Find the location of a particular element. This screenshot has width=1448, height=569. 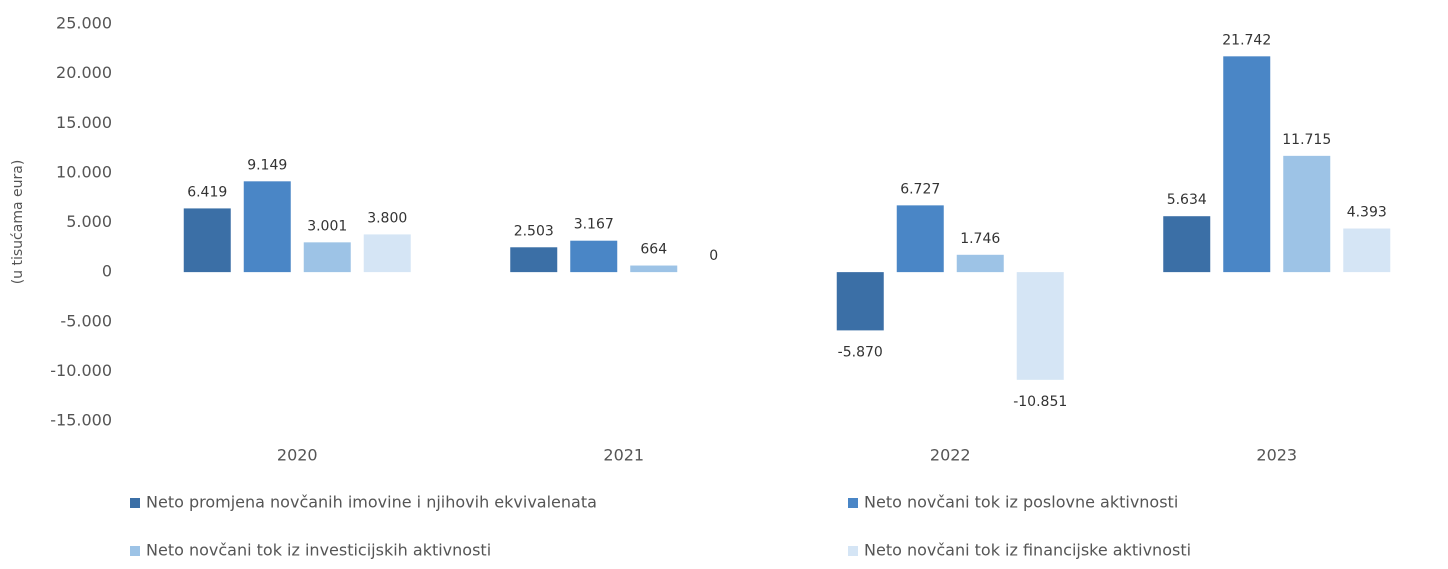

value-label: 3.001 is located at coordinates (327, 226).